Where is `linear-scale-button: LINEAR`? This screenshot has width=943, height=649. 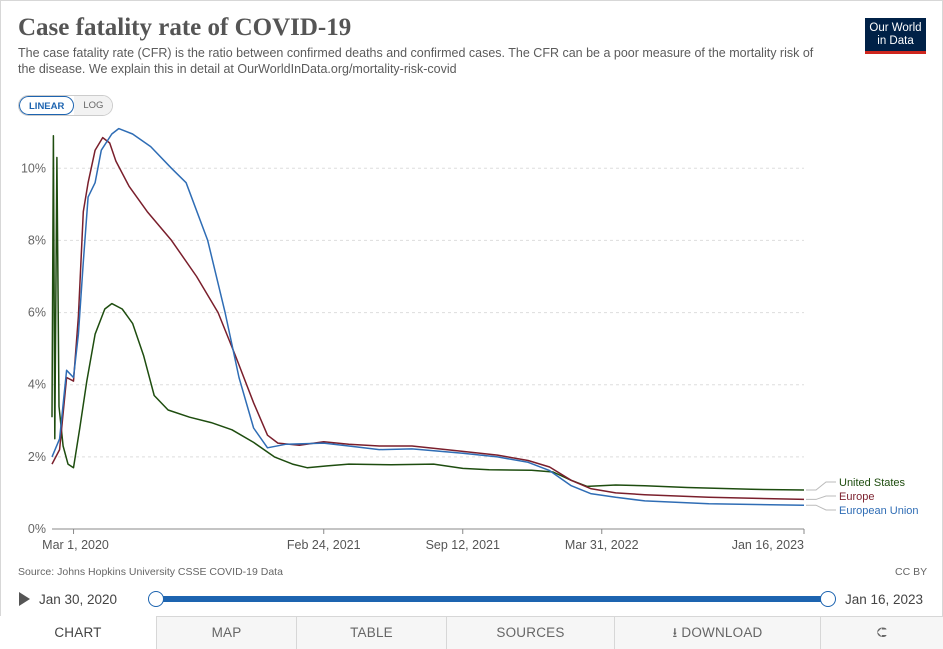
linear-scale-button: LINEAR is located at coordinates (47, 105).